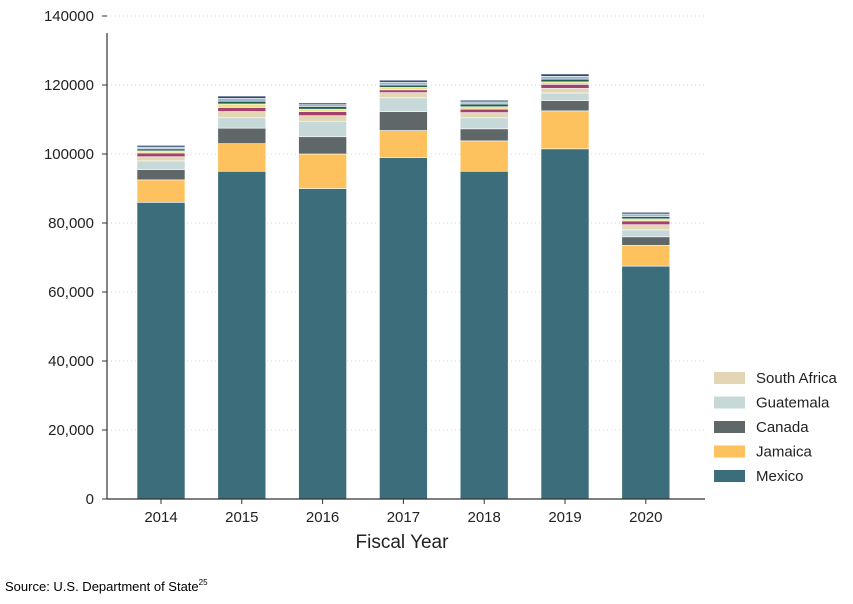 The width and height of the screenshot is (853, 604). I want to click on x-axis-title: Fiscal Year, so click(403, 542).